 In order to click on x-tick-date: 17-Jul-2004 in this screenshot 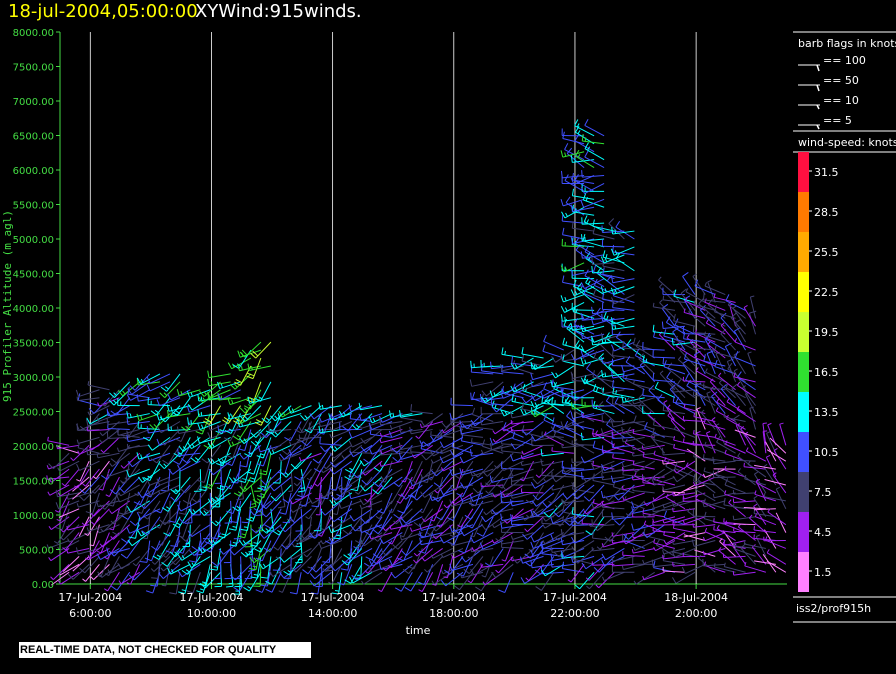, I will do `click(212, 597)`.